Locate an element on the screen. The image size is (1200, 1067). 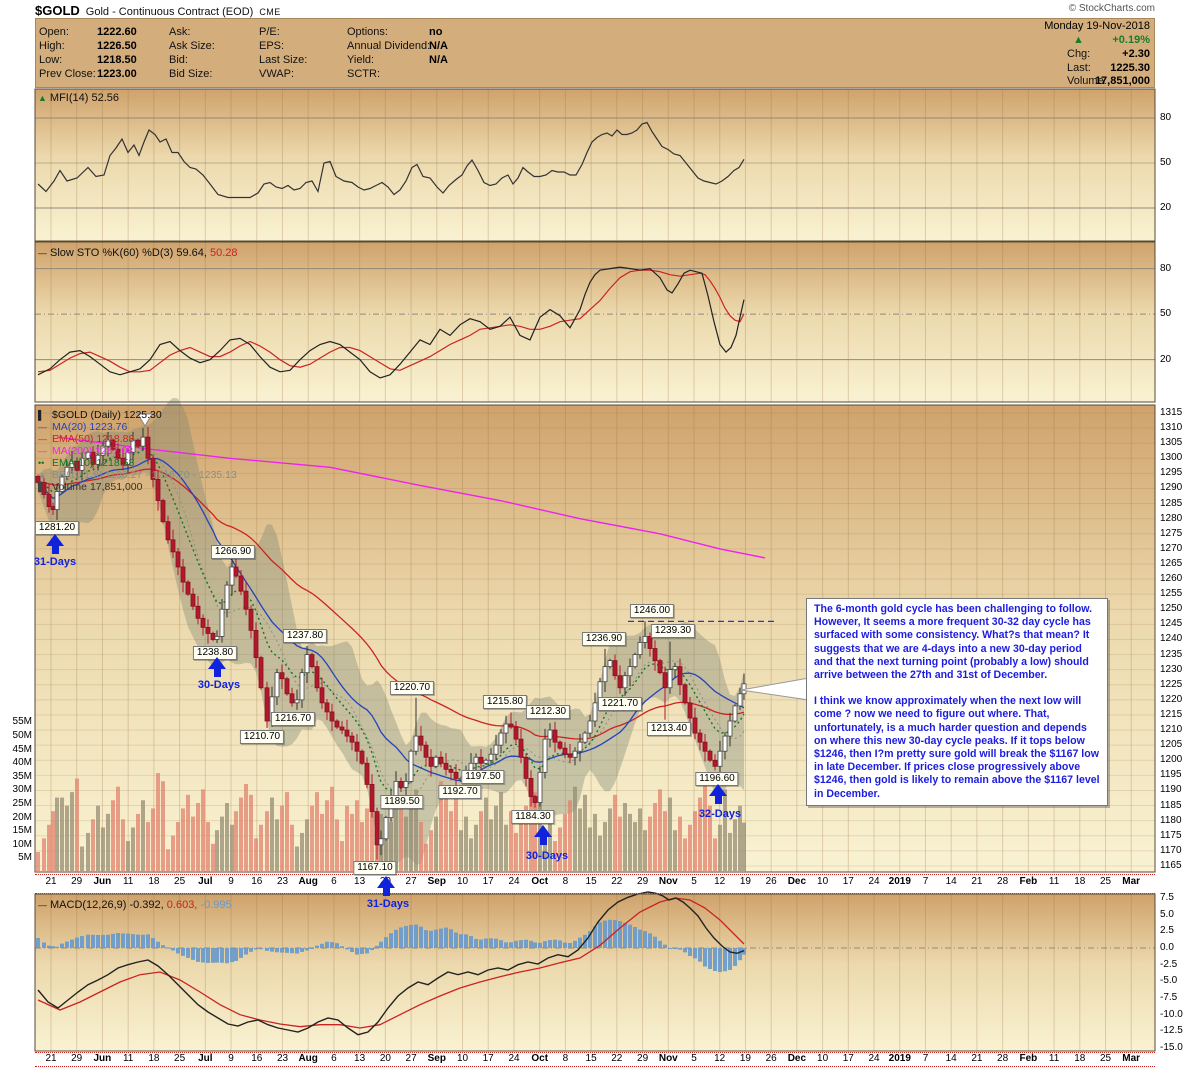
price-annotation: 1220.70 is located at coordinates (412, 688).